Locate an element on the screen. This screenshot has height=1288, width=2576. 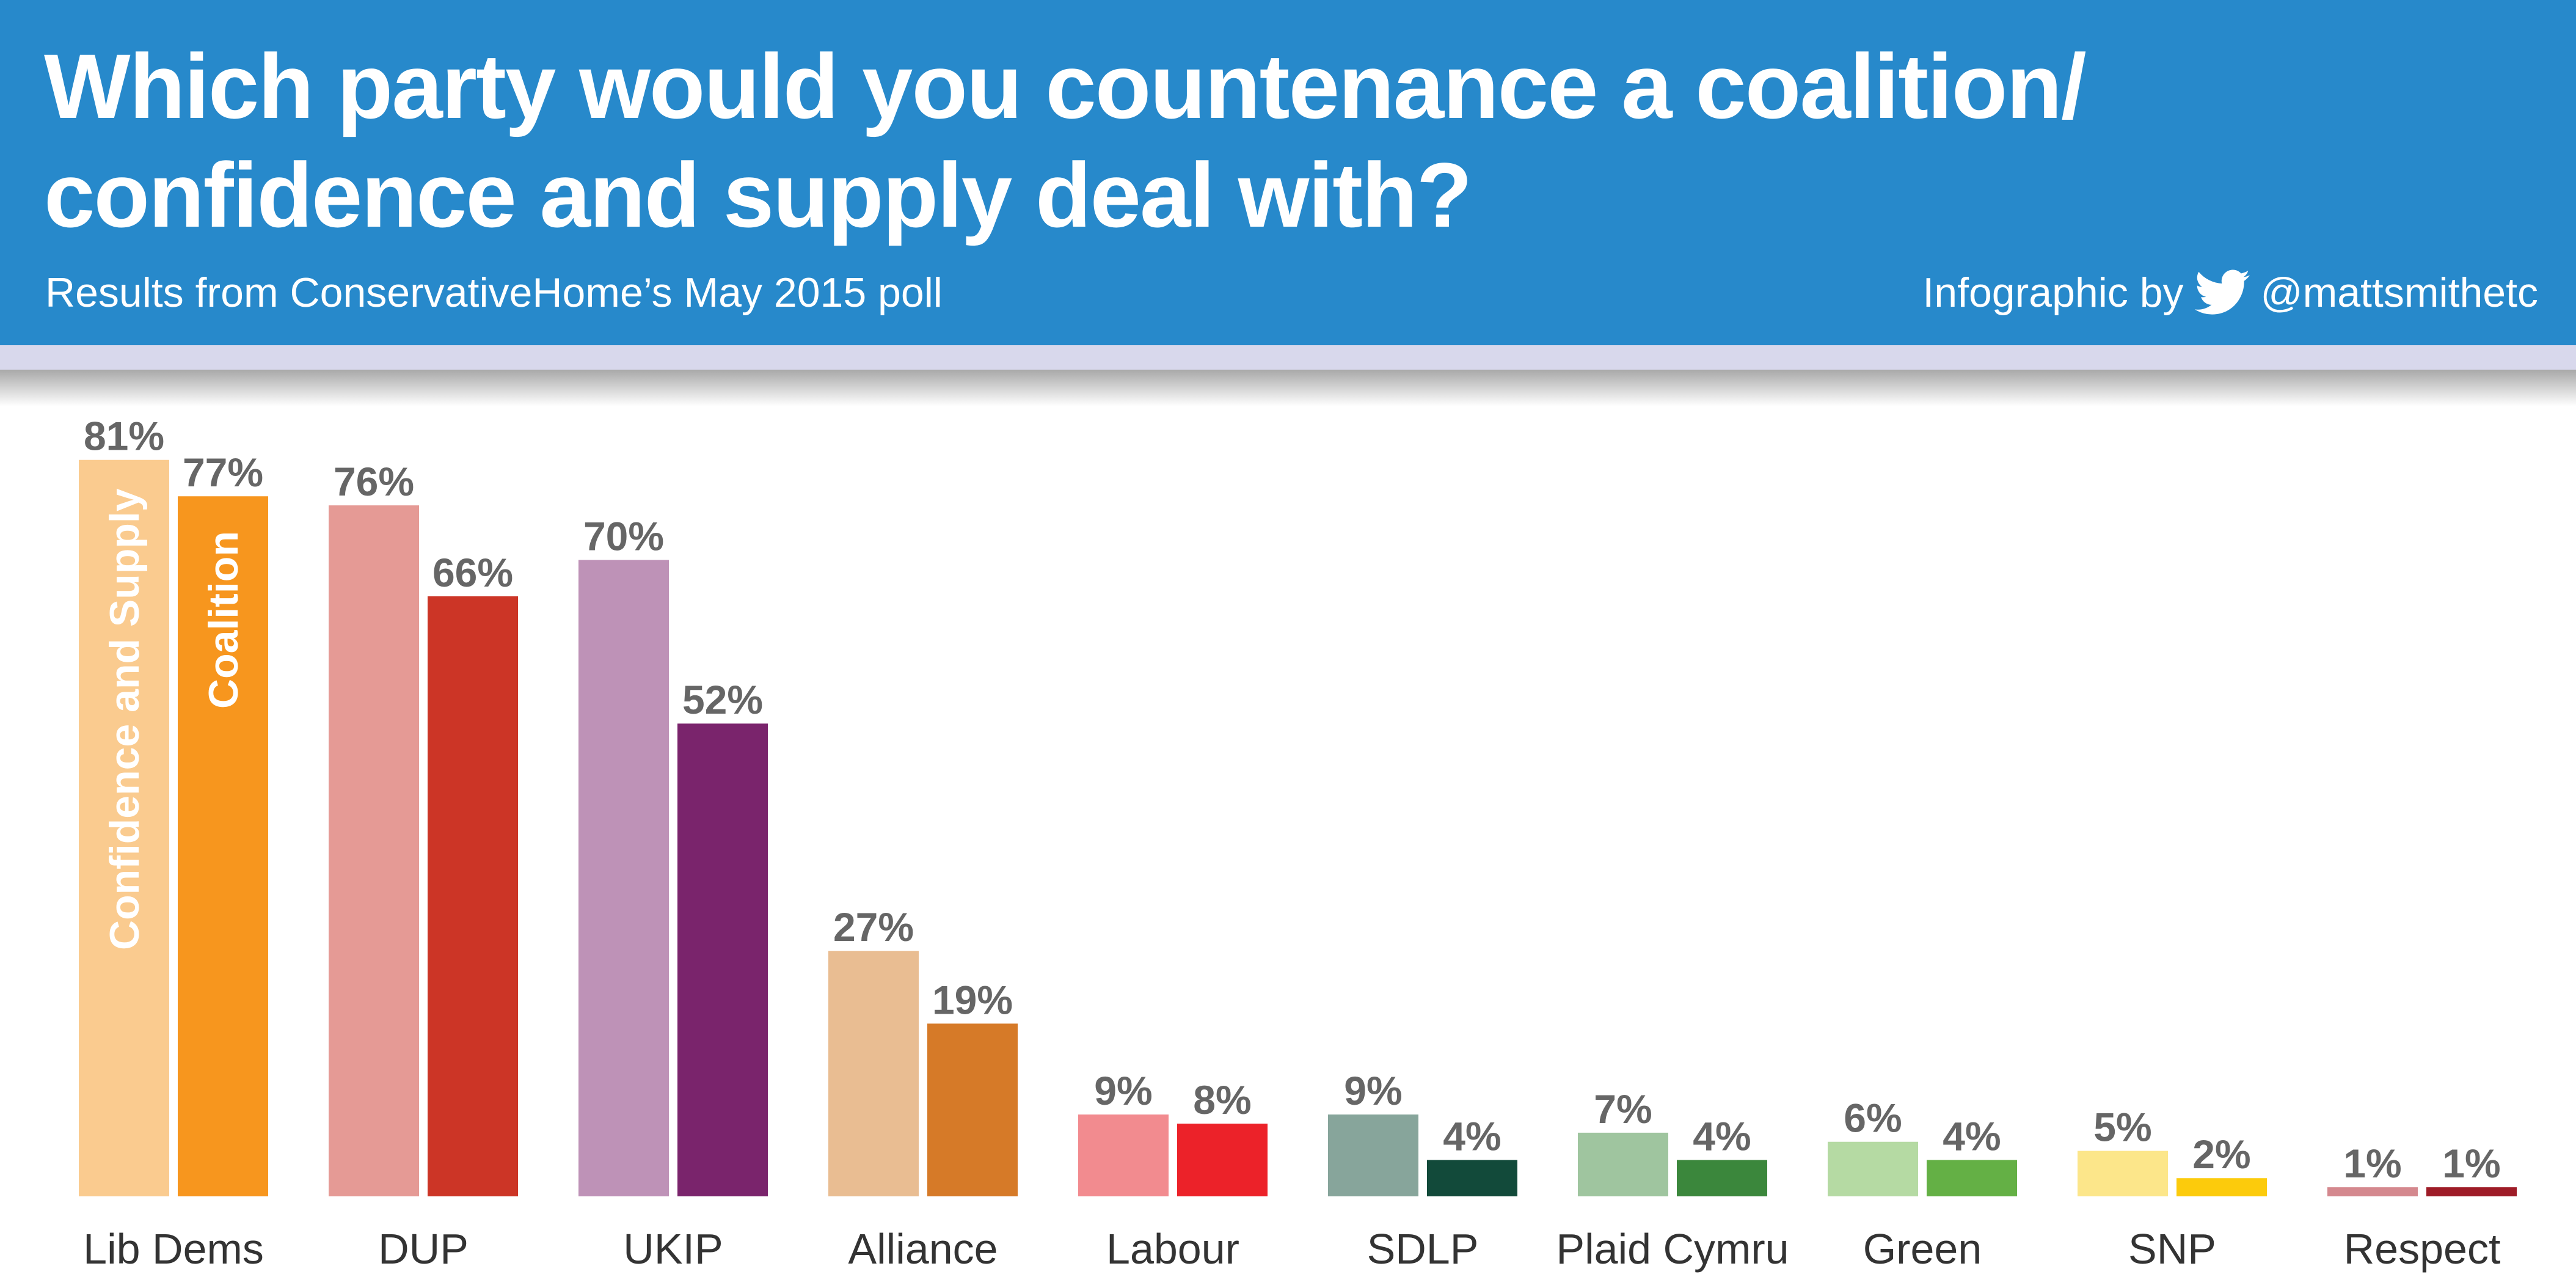
category-label: Plaid Cymru is located at coordinates (1672, 1249).